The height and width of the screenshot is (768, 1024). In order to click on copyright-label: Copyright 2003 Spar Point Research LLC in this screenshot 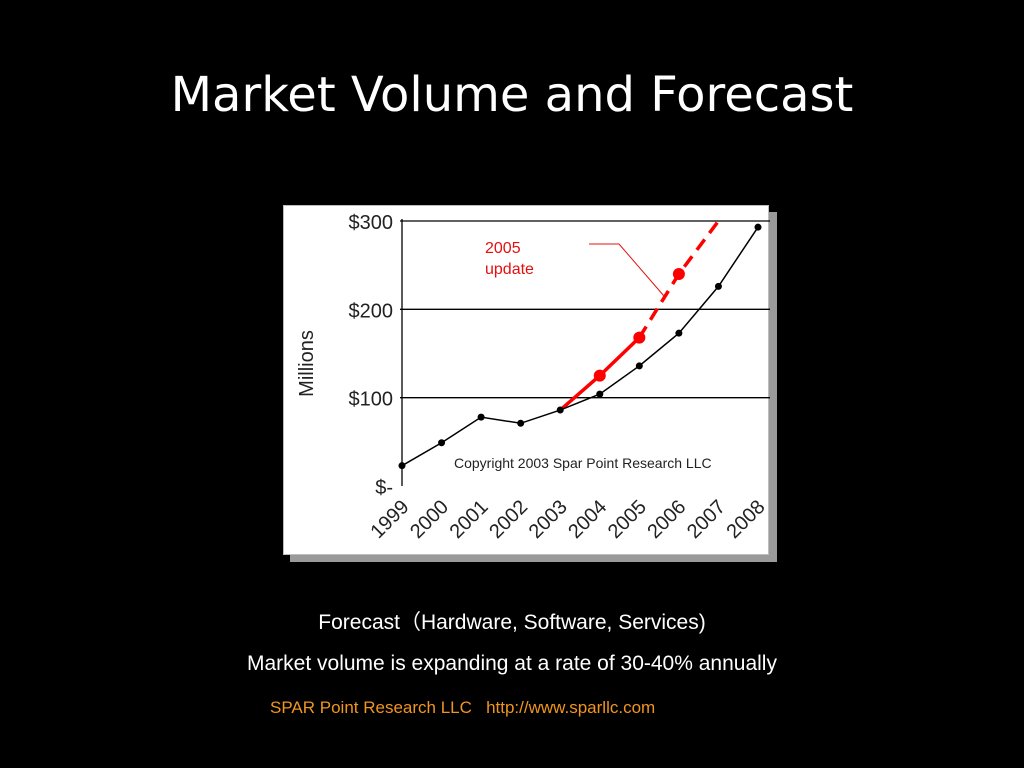, I will do `click(583, 463)`.